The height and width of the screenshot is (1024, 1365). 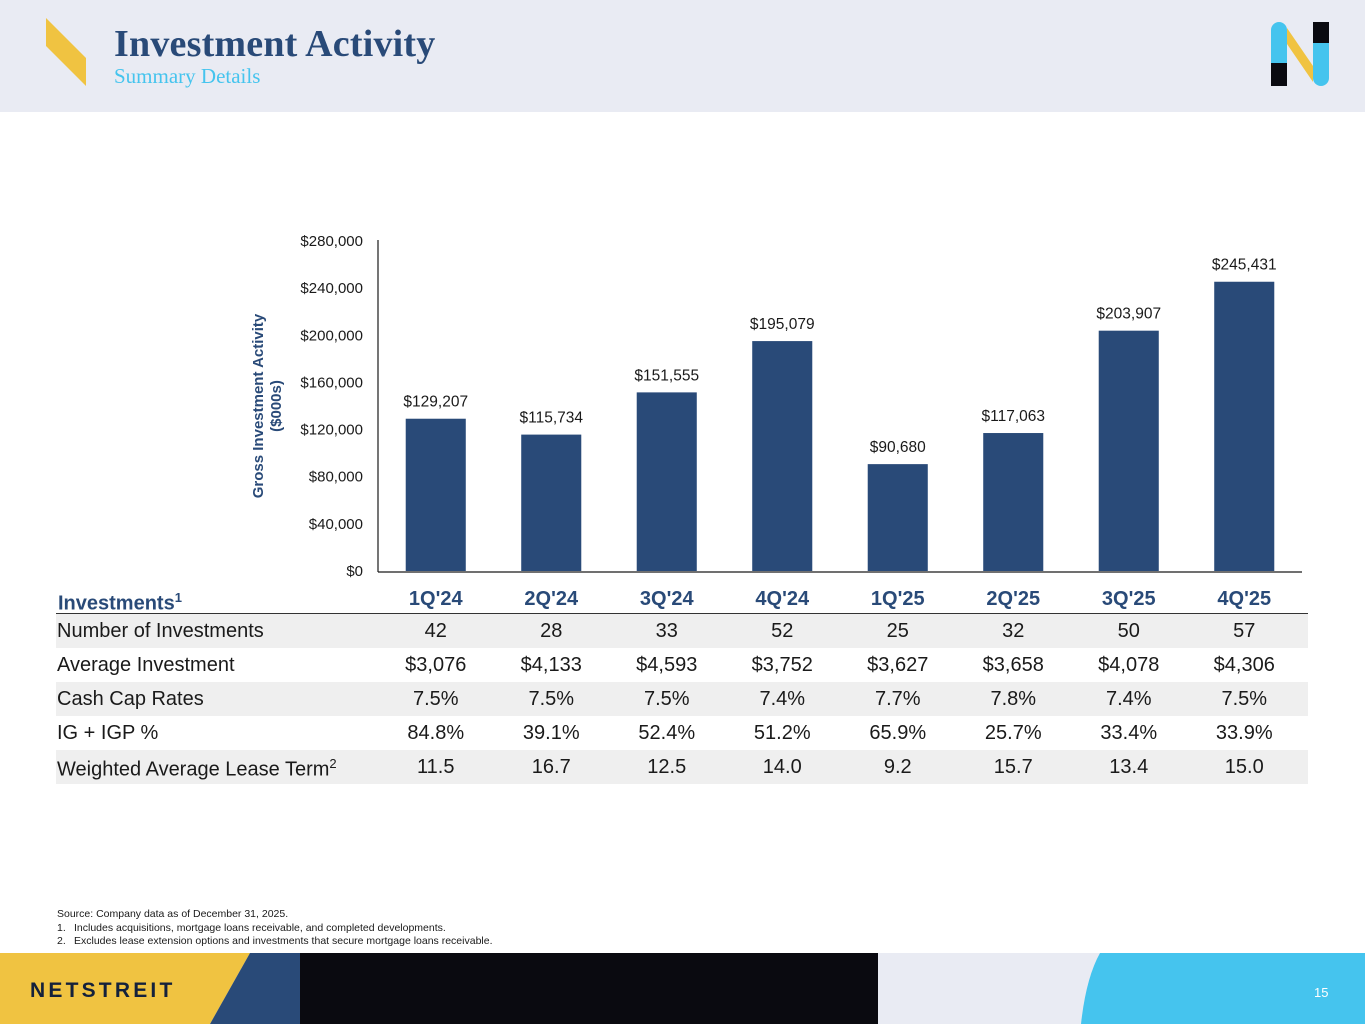 What do you see at coordinates (1129, 665) in the screenshot?
I see `table-cell: $4,078` at bounding box center [1129, 665].